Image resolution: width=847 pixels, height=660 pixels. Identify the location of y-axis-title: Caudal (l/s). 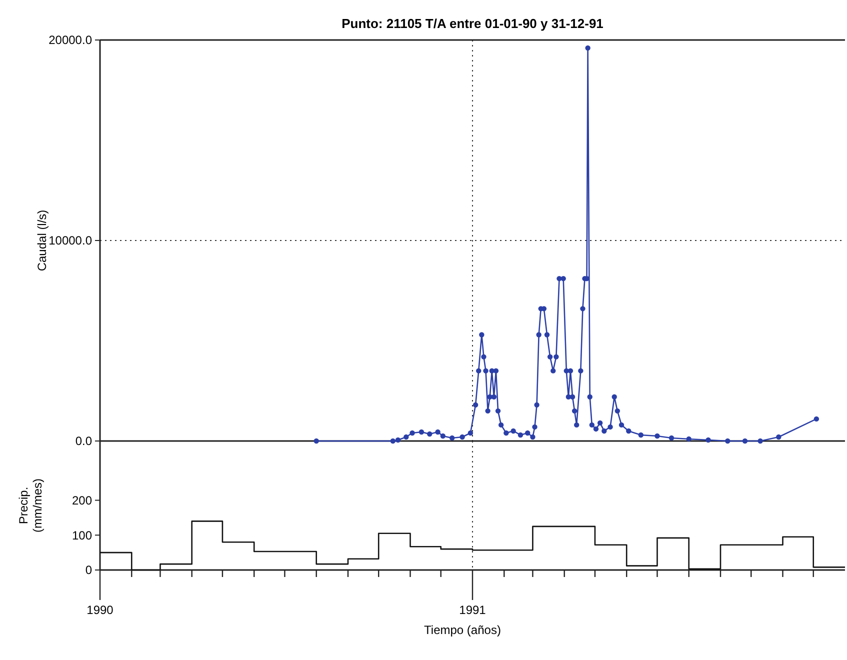
(42, 241).